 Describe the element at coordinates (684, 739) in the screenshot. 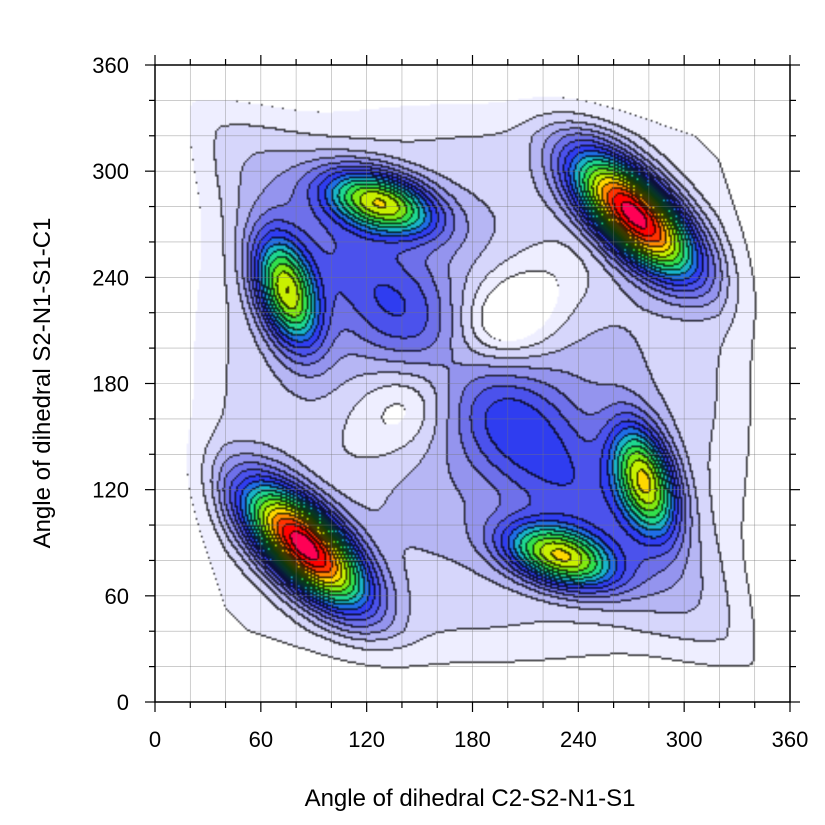

I see `x-tick-label: 300` at that location.